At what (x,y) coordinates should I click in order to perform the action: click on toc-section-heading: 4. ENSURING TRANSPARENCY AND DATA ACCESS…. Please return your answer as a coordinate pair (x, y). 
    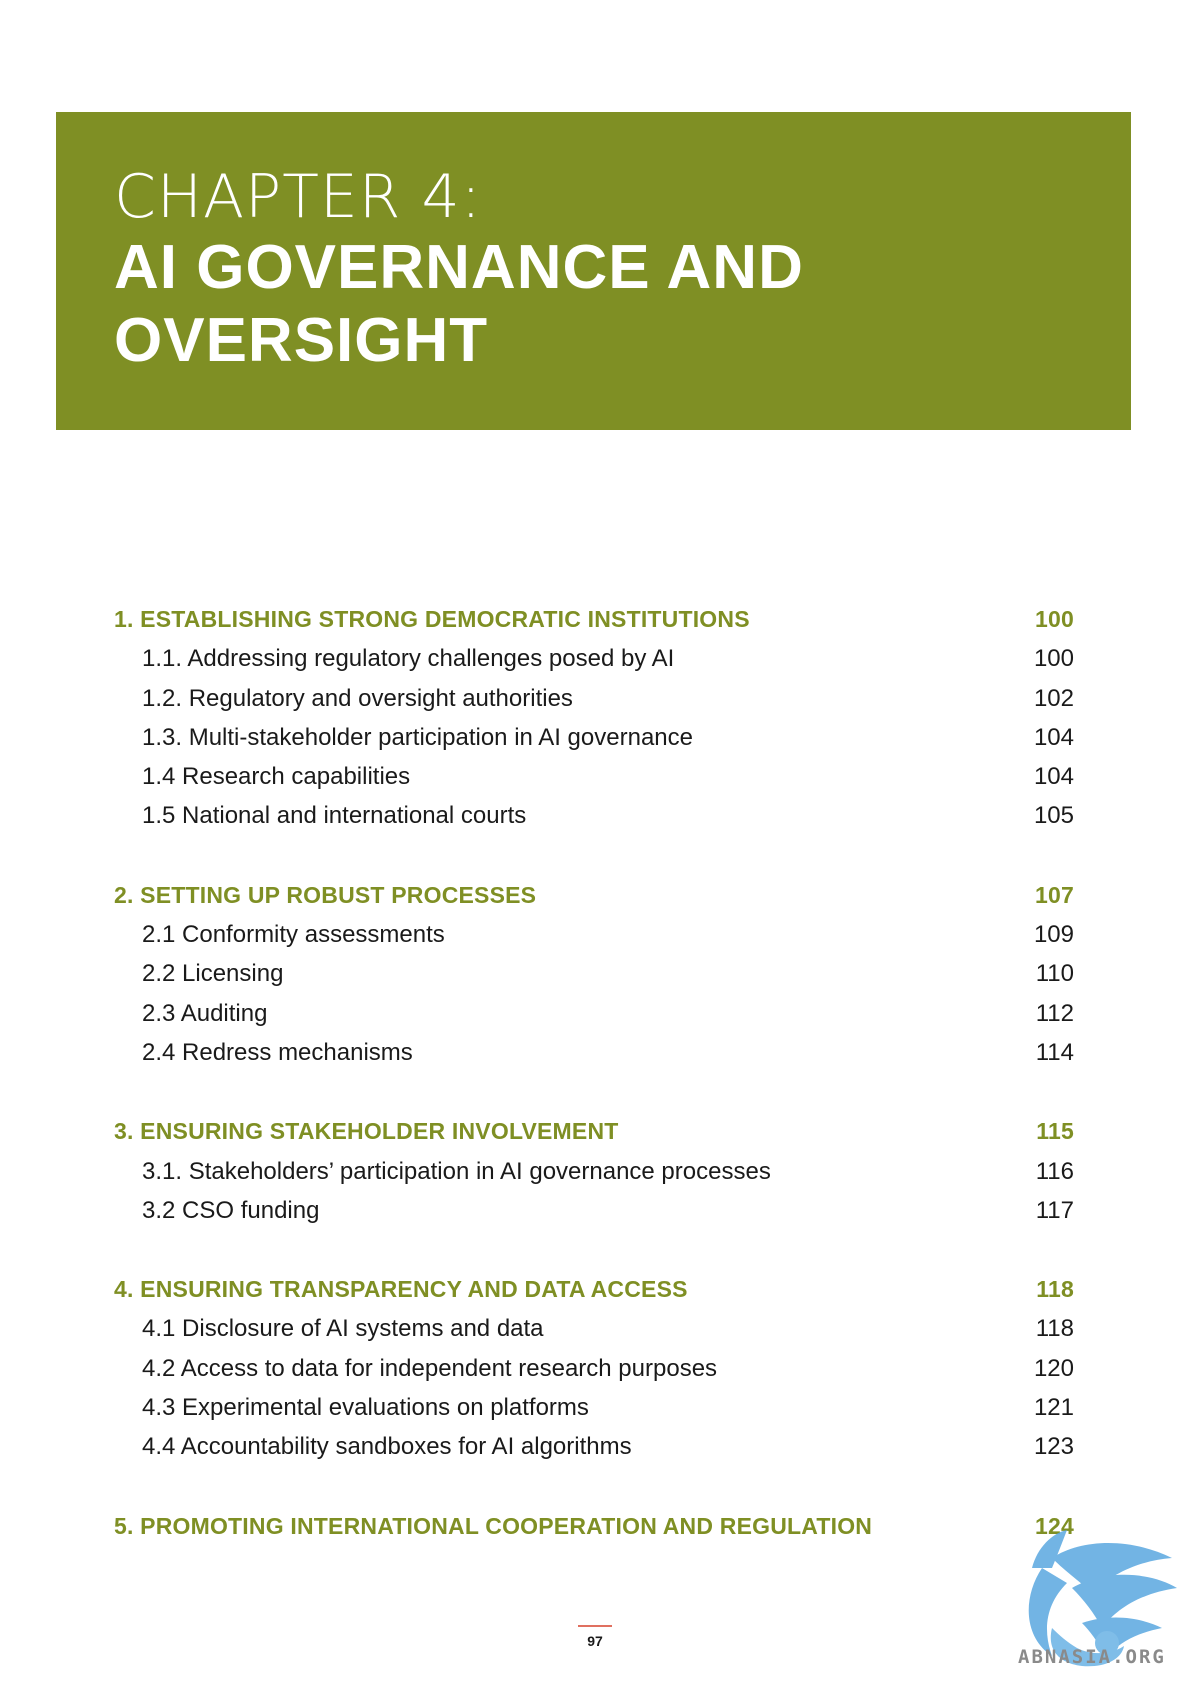
    Looking at the image, I should click on (594, 1289).